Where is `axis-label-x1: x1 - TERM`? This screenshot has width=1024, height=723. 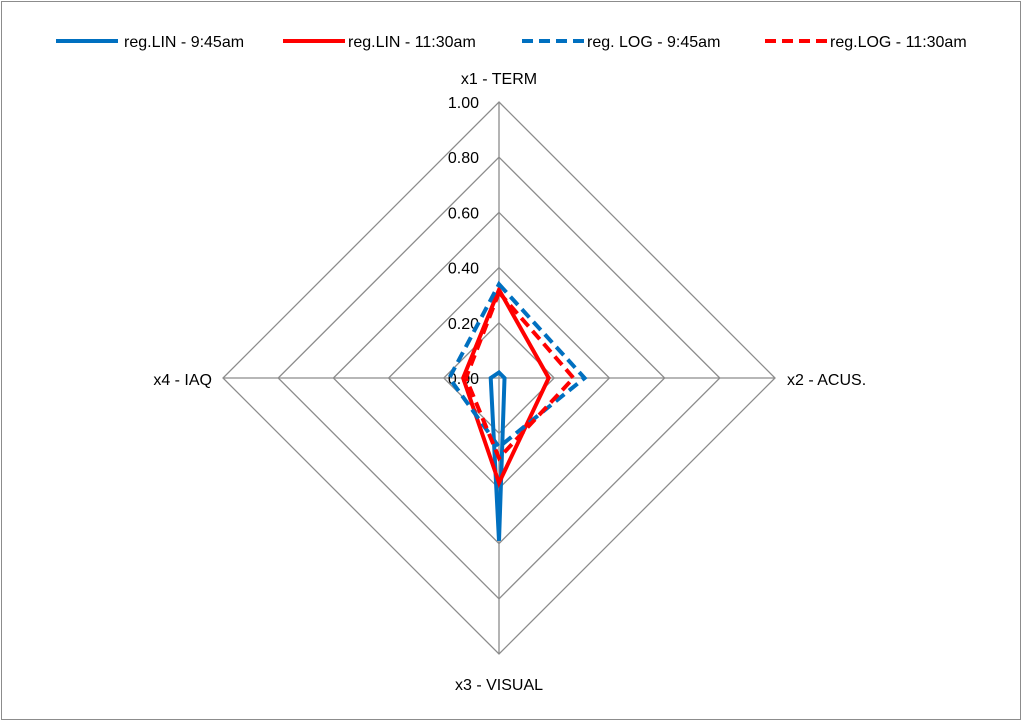
axis-label-x1: x1 - TERM is located at coordinates (499, 79).